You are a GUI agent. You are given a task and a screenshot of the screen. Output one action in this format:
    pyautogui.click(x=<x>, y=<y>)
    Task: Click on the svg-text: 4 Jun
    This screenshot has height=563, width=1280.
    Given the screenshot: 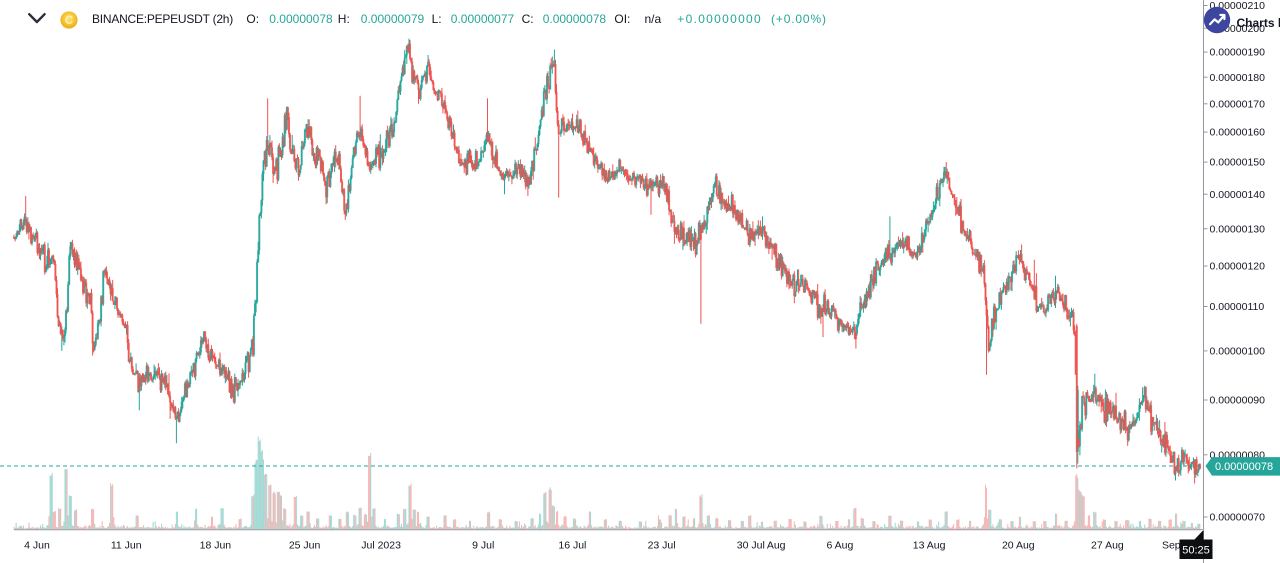 What is the action you would take?
    pyautogui.click(x=37, y=546)
    